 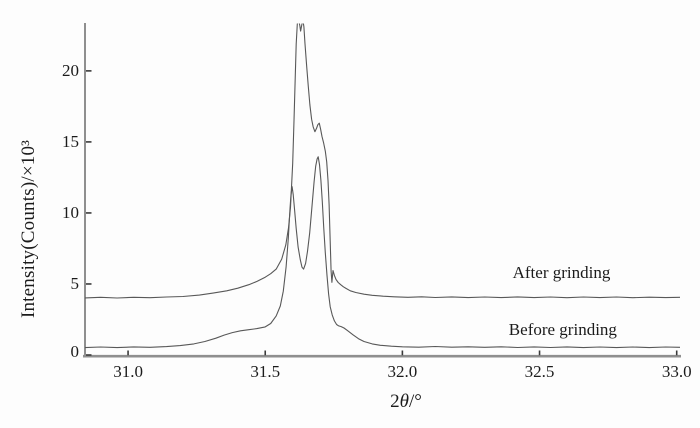 What do you see at coordinates (75, 283) in the screenshot?
I see `y-tick-label: 5` at bounding box center [75, 283].